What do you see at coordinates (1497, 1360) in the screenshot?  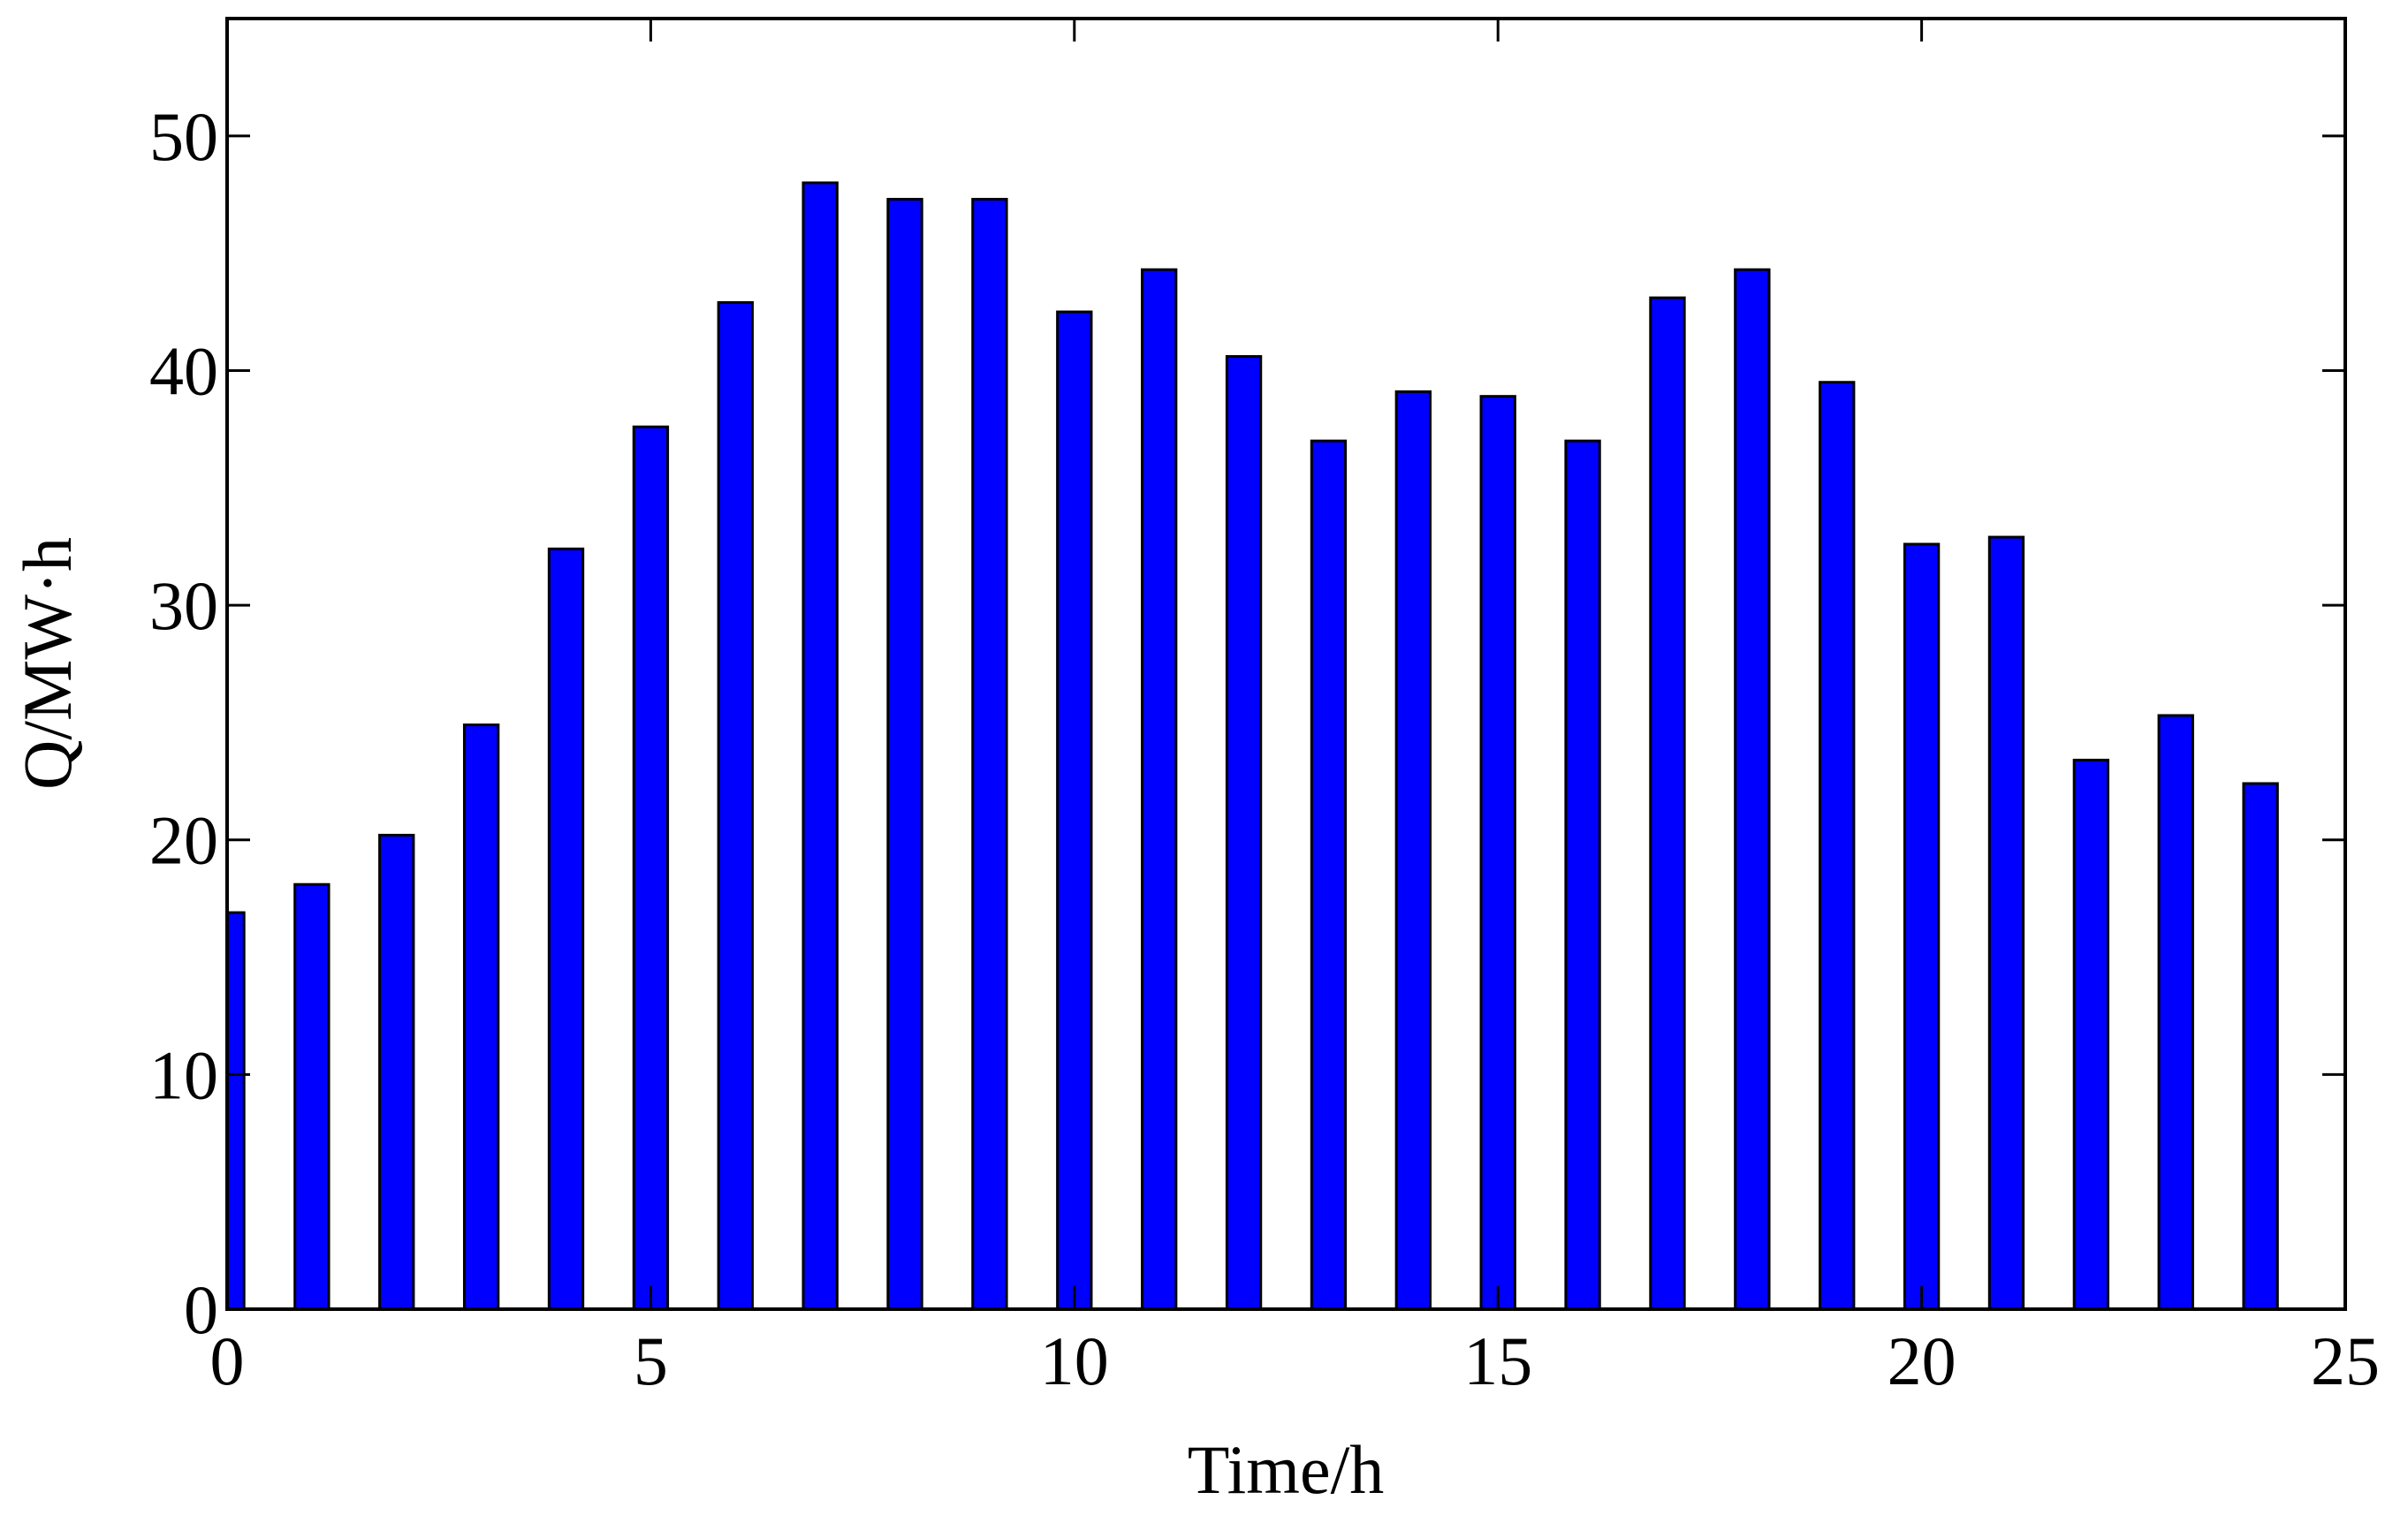 I see `x-tick-label: 15` at bounding box center [1497, 1360].